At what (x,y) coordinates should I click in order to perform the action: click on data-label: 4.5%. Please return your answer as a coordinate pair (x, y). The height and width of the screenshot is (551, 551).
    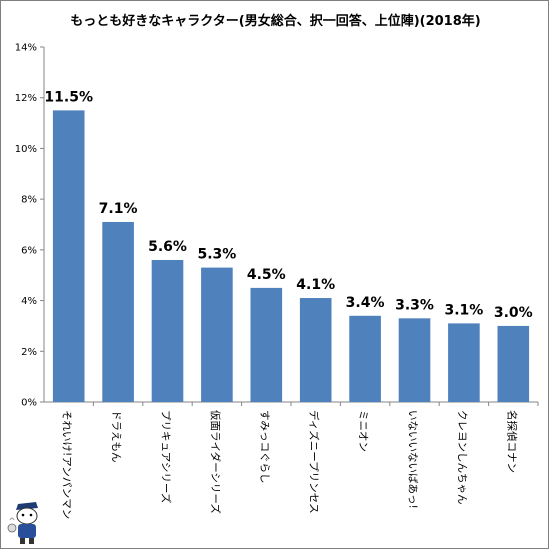
    Looking at the image, I should click on (266, 275).